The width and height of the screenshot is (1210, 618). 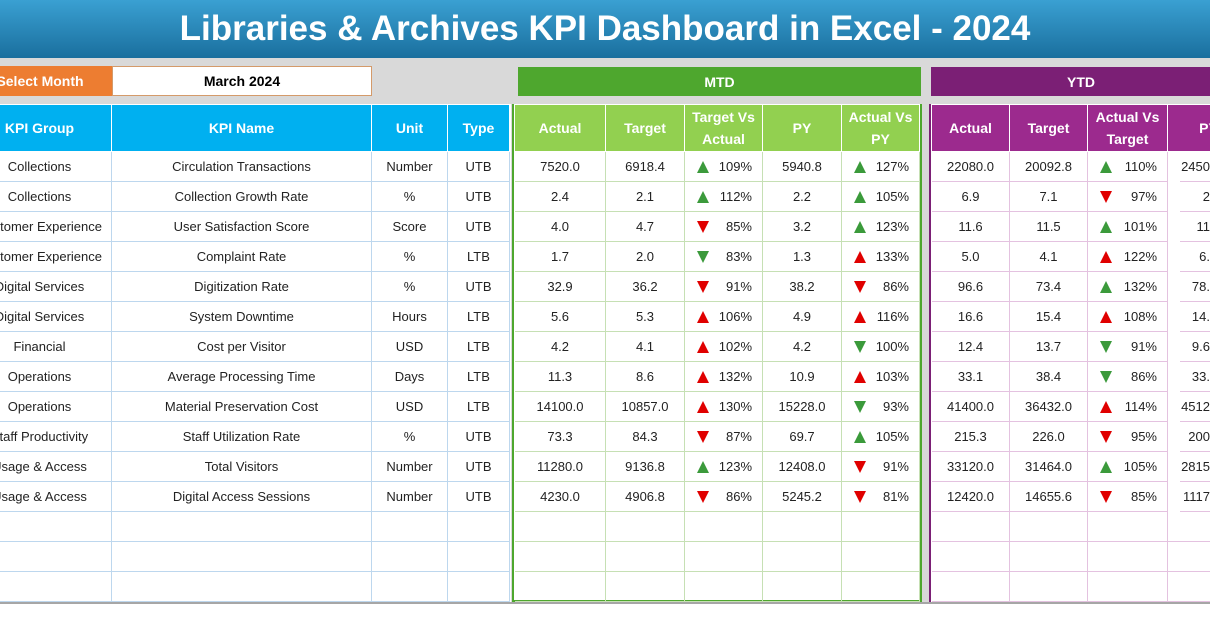 What do you see at coordinates (892, 166) in the screenshot?
I see `status-value: 127%` at bounding box center [892, 166].